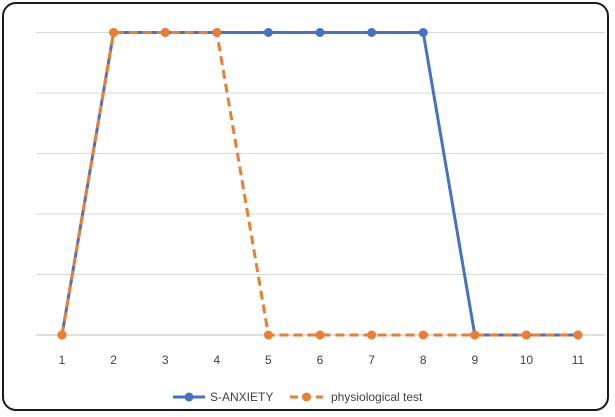 The image size is (615, 417). I want to click on x-tick-label: 5, so click(268, 360).